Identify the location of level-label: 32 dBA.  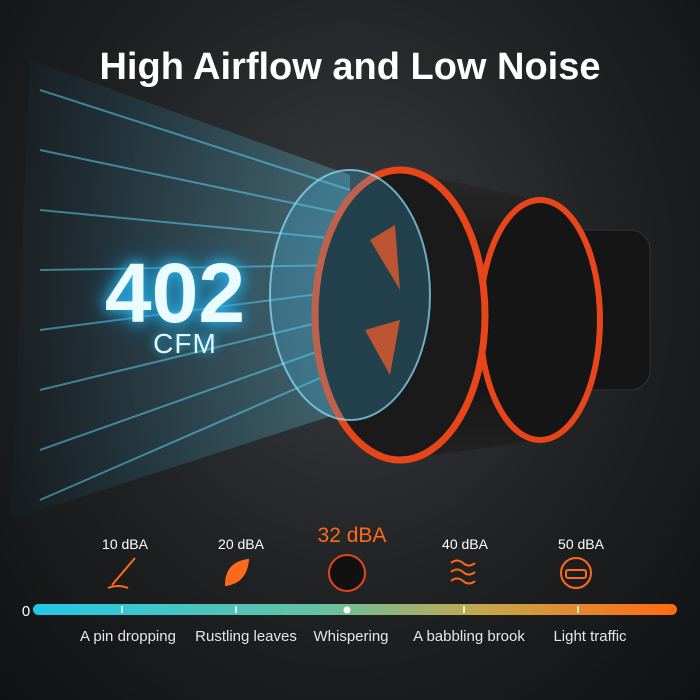
(352, 535).